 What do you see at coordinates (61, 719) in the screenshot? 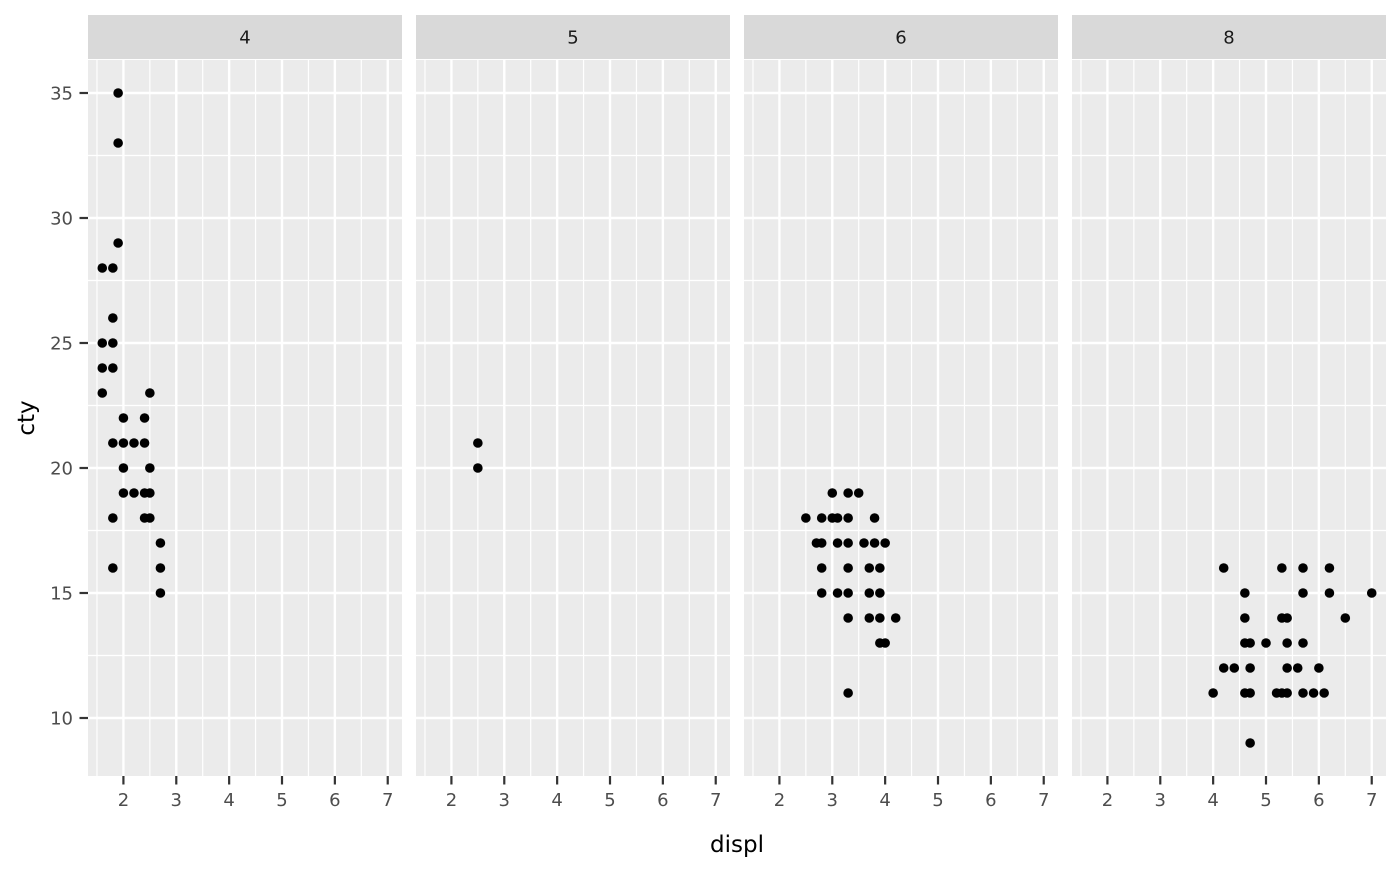
I see `y-tick-label: 10` at bounding box center [61, 719].